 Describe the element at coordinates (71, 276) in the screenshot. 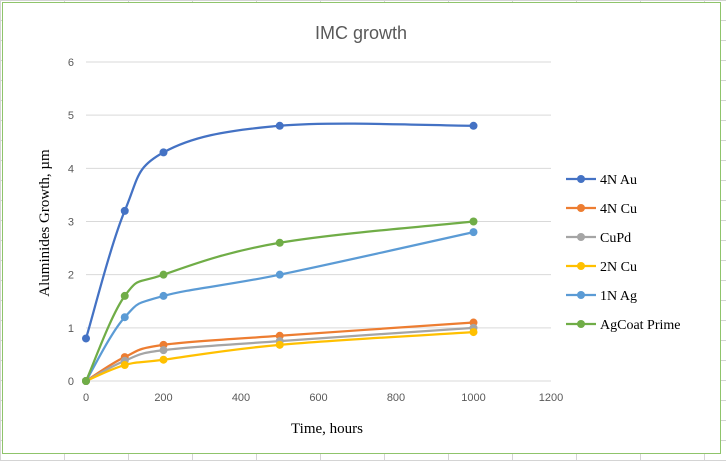

I see `y-tick-label: 2` at that location.